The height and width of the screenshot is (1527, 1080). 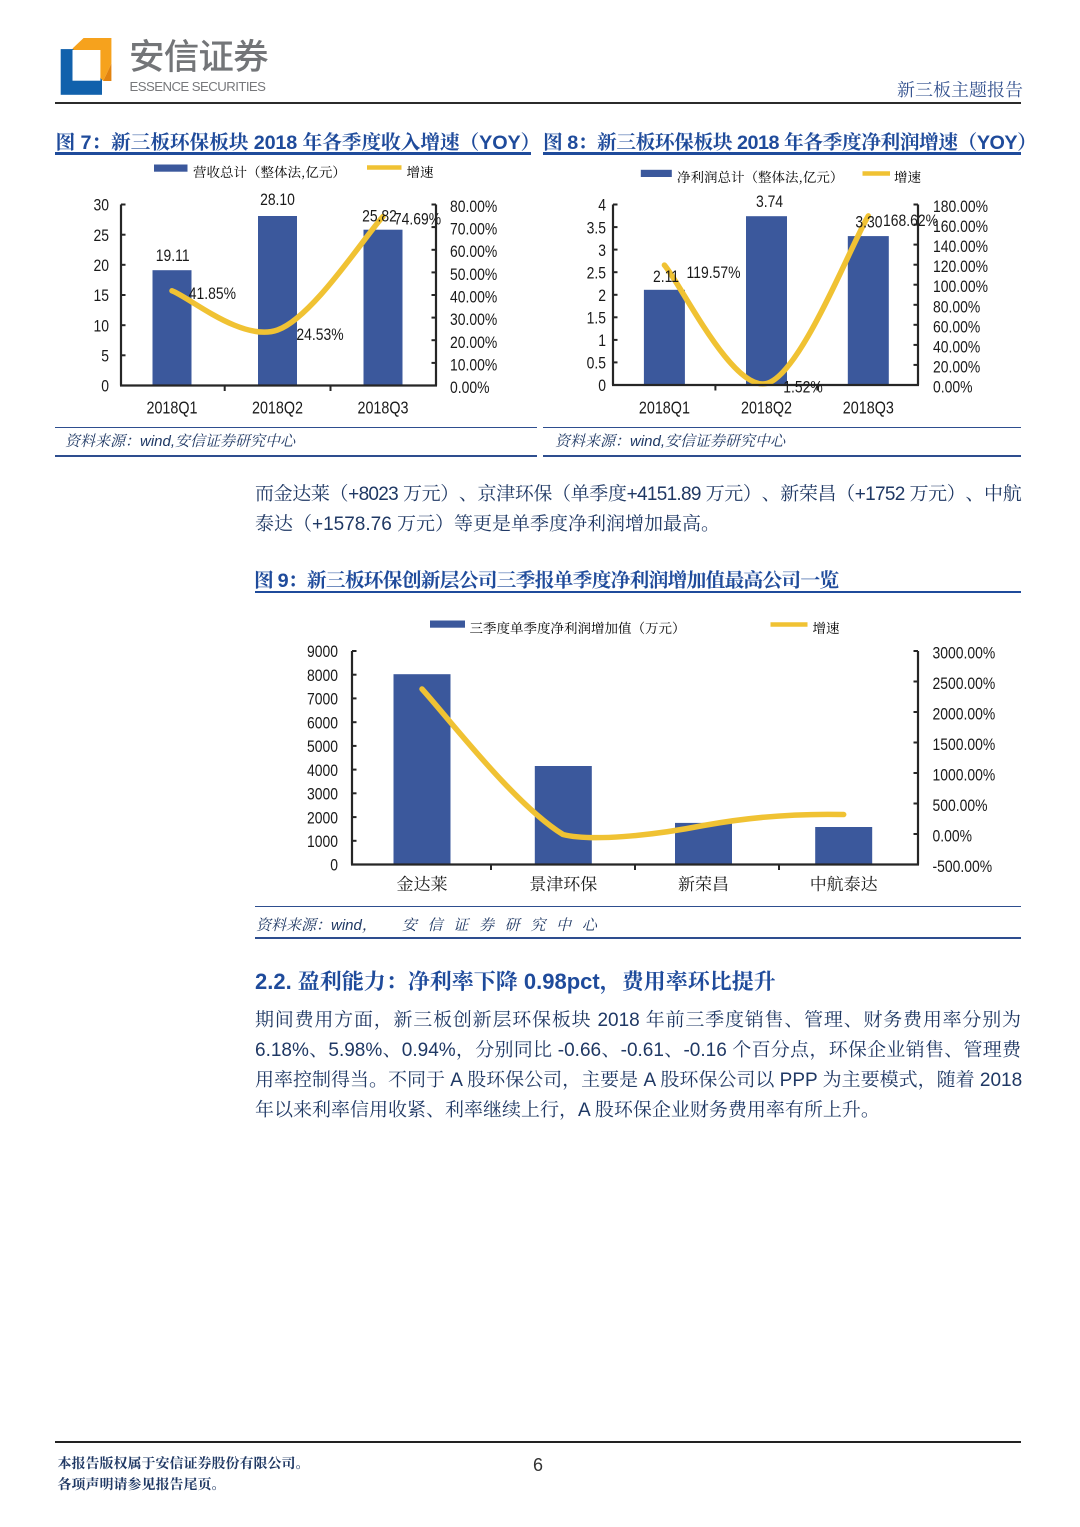 I want to click on svg-text: 50.00%, so click(x=473, y=275).